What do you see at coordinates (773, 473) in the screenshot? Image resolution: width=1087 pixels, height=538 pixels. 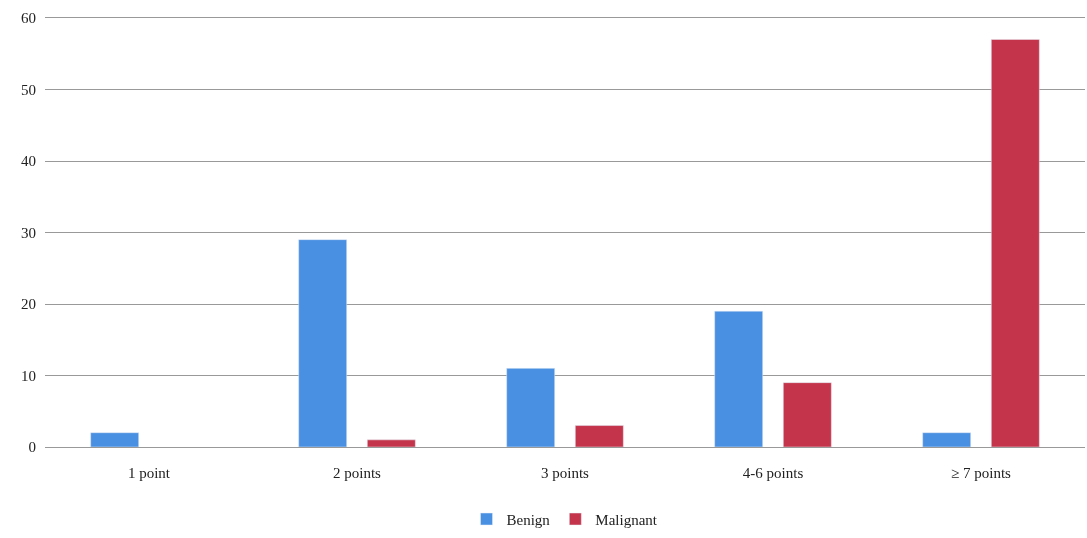 I see `x-tick-label: 4-6 points` at bounding box center [773, 473].